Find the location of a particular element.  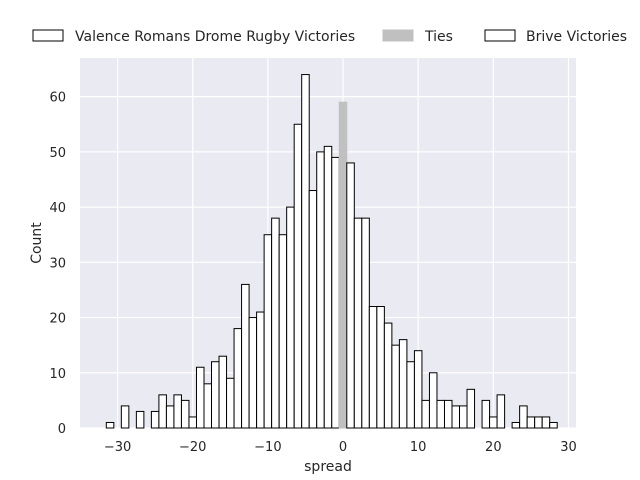

y-tick-label: 20 is located at coordinates (57, 319).